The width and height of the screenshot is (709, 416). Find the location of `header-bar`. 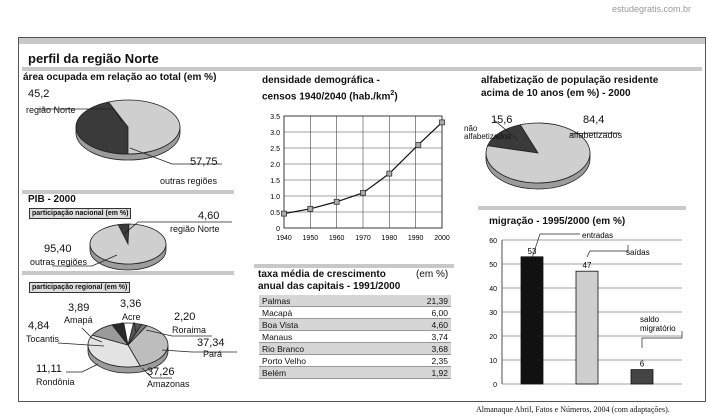

header-bar is located at coordinates (362, 41).